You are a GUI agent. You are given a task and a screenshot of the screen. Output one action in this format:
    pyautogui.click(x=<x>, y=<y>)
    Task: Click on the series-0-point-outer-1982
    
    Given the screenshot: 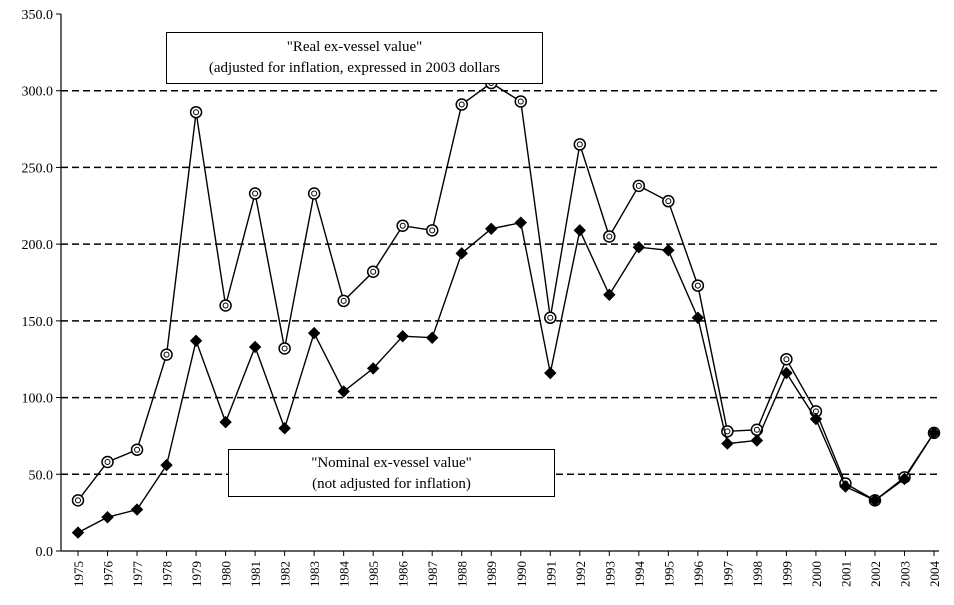 What is the action you would take?
    pyautogui.click(x=284, y=348)
    